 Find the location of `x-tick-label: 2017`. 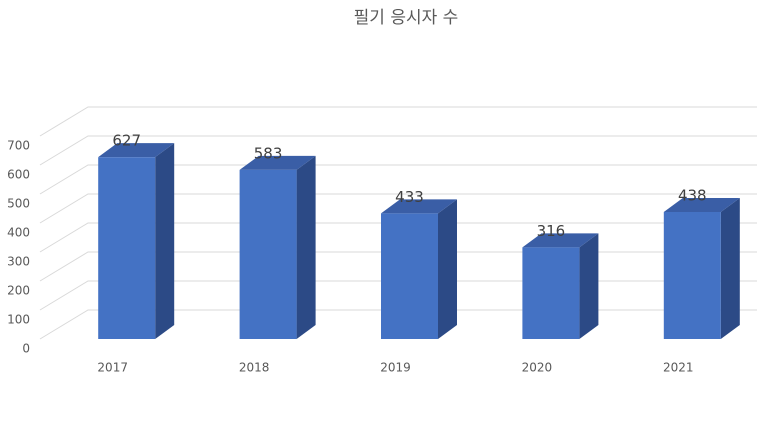

x-tick-label: 2017 is located at coordinates (112, 368).